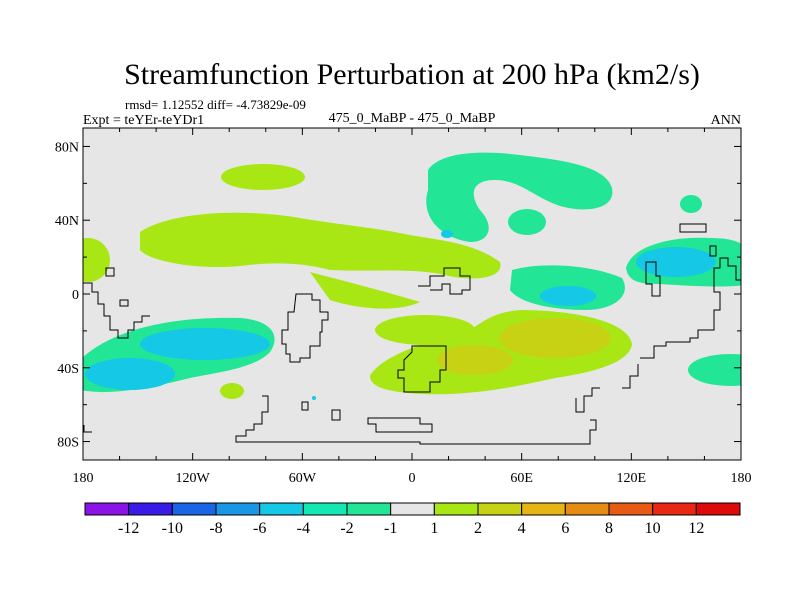 The image size is (800, 600). Describe the element at coordinates (609, 528) in the screenshot. I see `colorbar-label: 8` at that location.